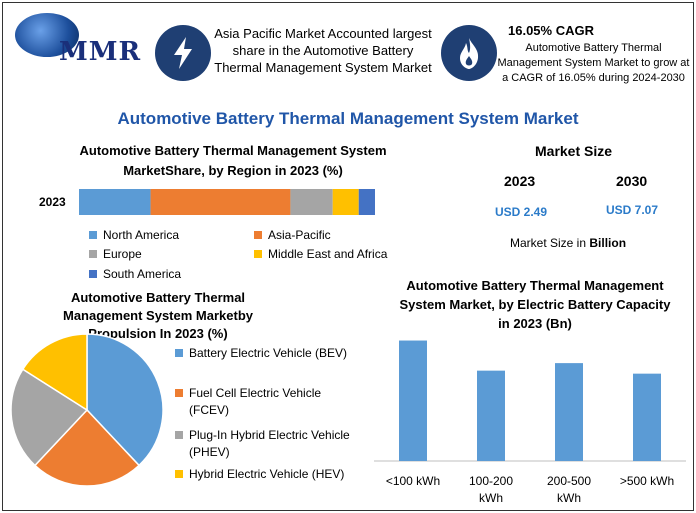  I want to click on market-size-year-2023: 2023, so click(520, 181).